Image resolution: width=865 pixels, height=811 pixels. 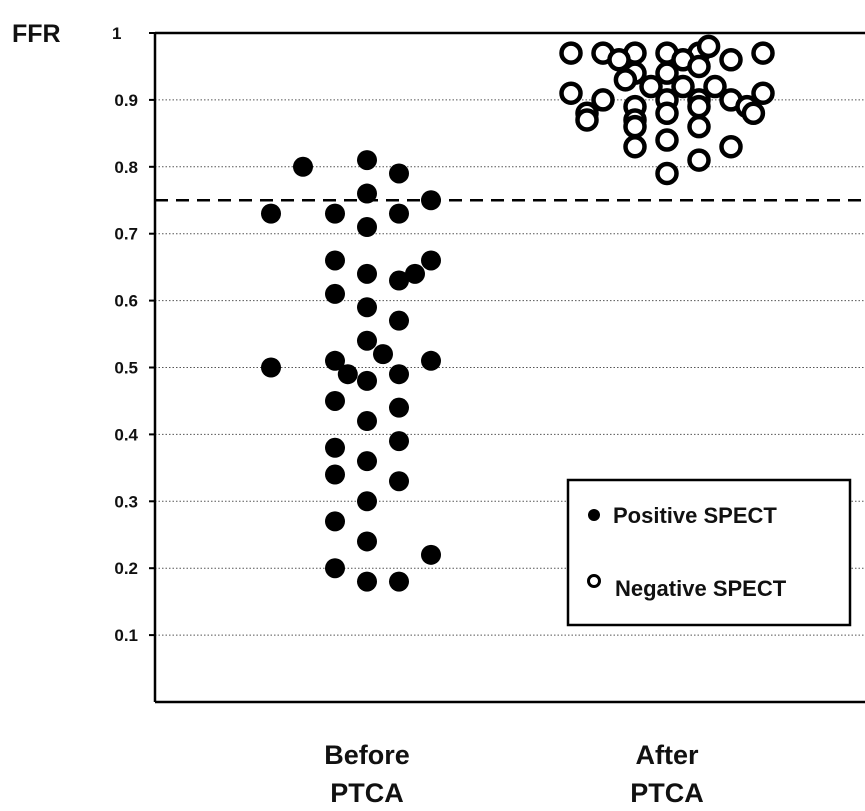 What do you see at coordinates (594, 515) in the screenshot?
I see `legend-marker-positive` at bounding box center [594, 515].